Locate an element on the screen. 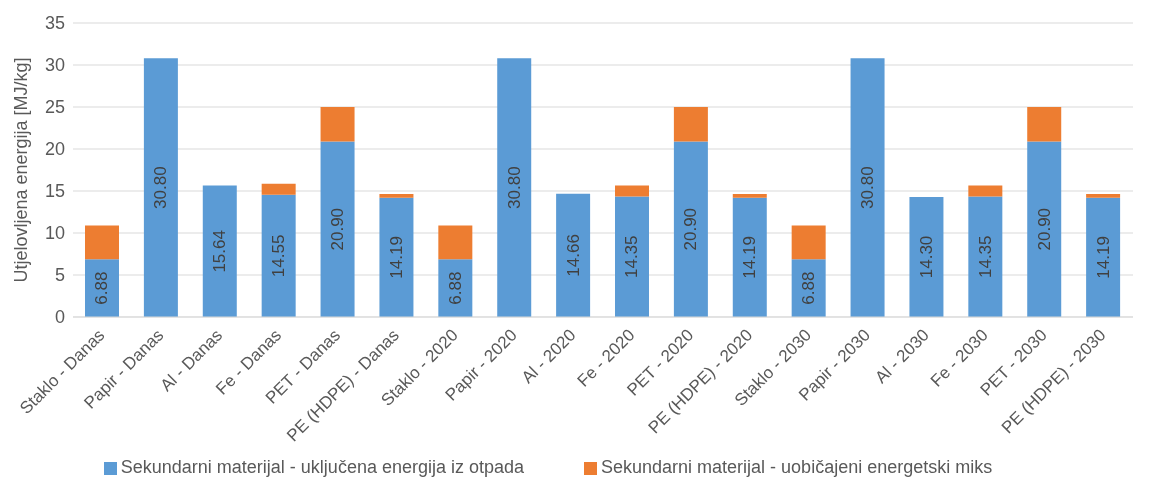  data-label: 14.30 is located at coordinates (926, 257).